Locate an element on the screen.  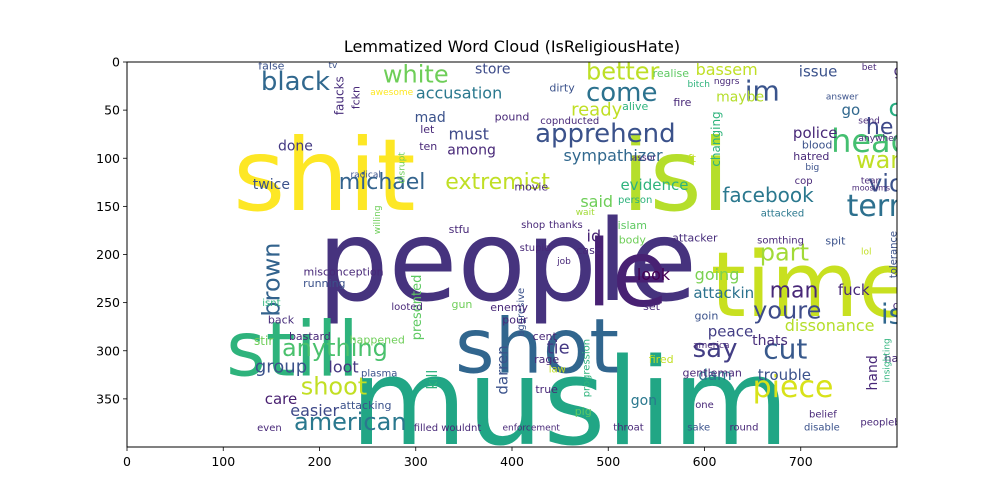
word-63: police is located at coordinates (815, 133).